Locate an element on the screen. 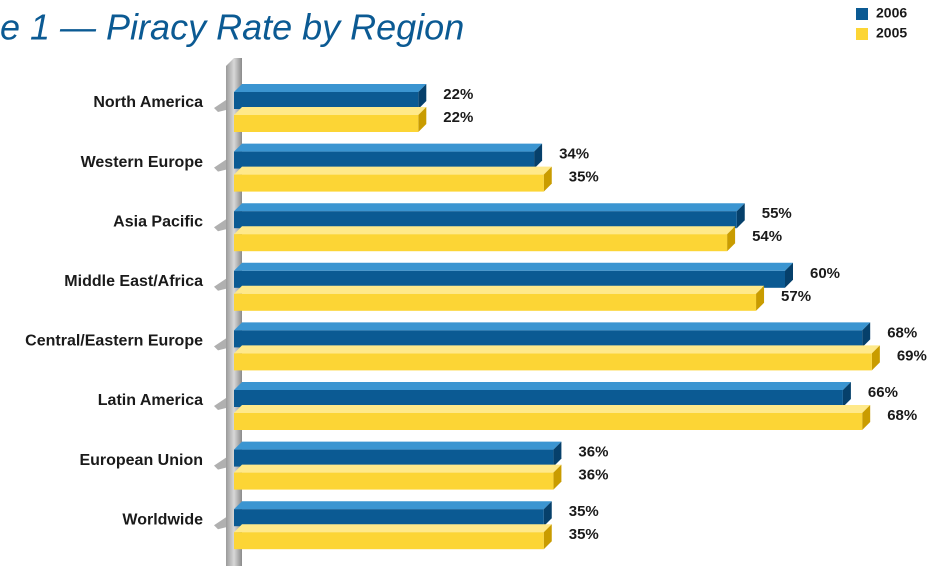  category-label: Central/Eastern Europe is located at coordinates (114, 341).